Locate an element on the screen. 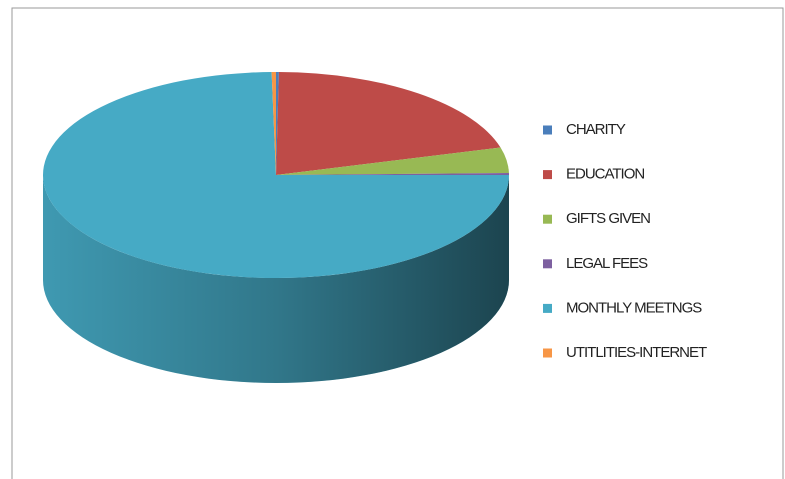 The height and width of the screenshot is (479, 785). legend-label: UTITLITIES-INTERNET is located at coordinates (636, 352).